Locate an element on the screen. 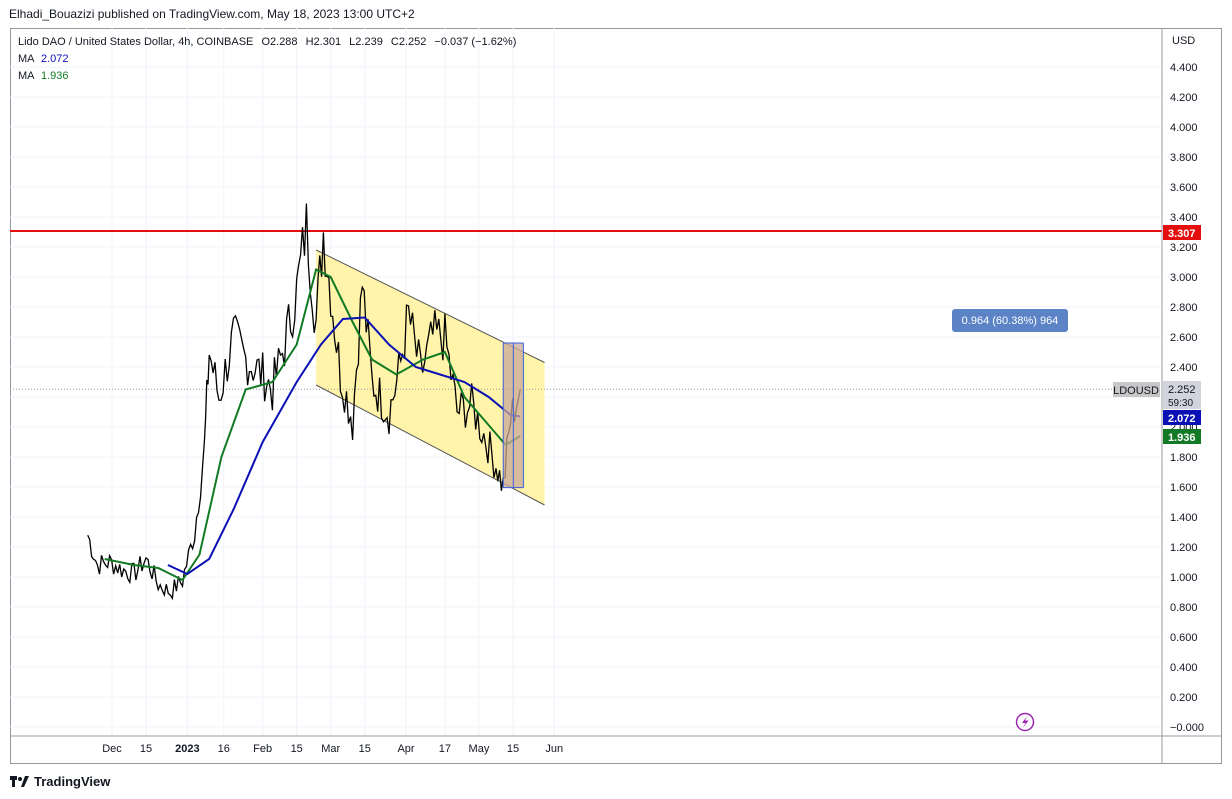 The height and width of the screenshot is (799, 1232). lightning-icon is located at coordinates (1025, 722).